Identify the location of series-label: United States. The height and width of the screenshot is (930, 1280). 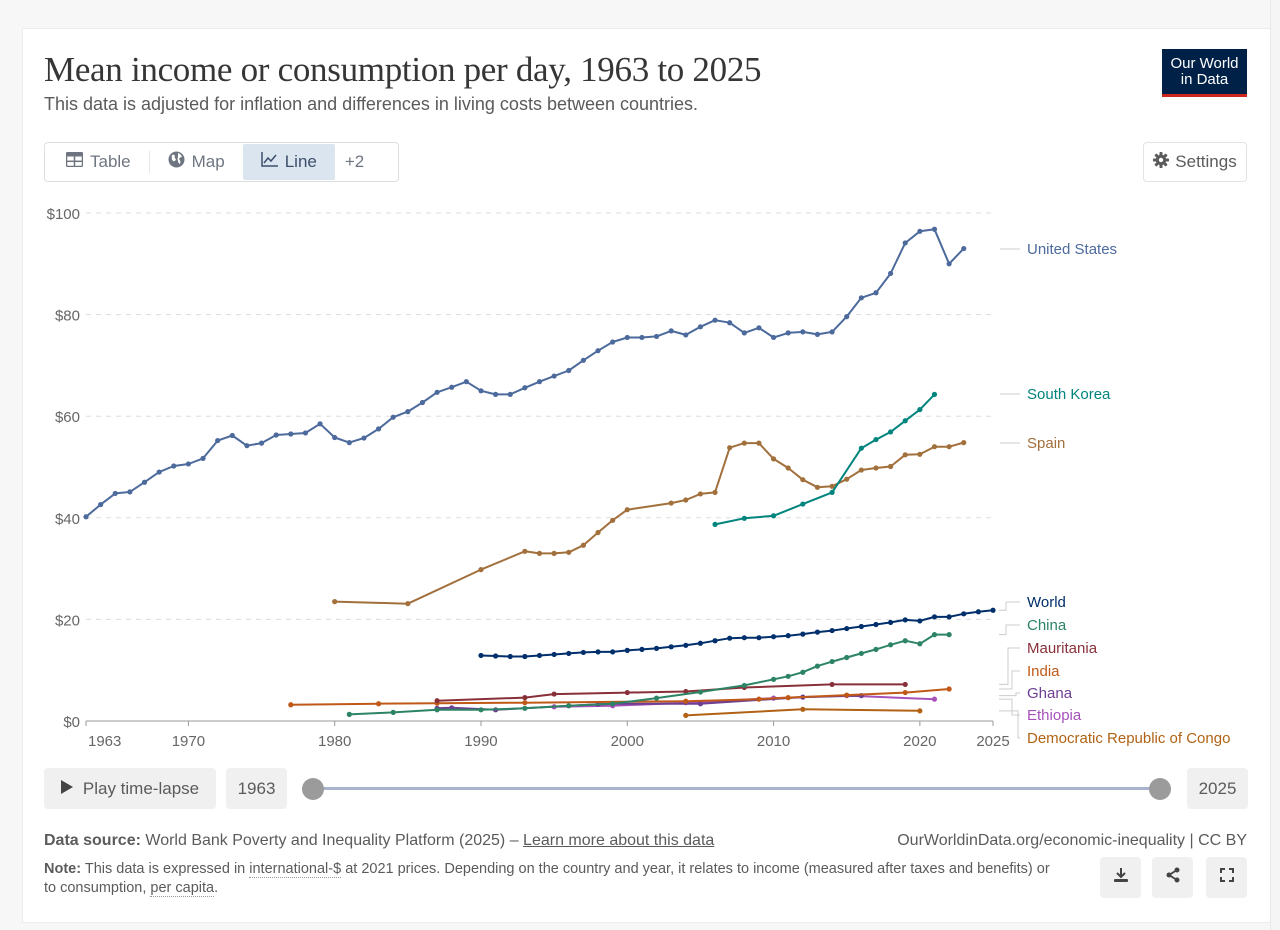
(1072, 249).